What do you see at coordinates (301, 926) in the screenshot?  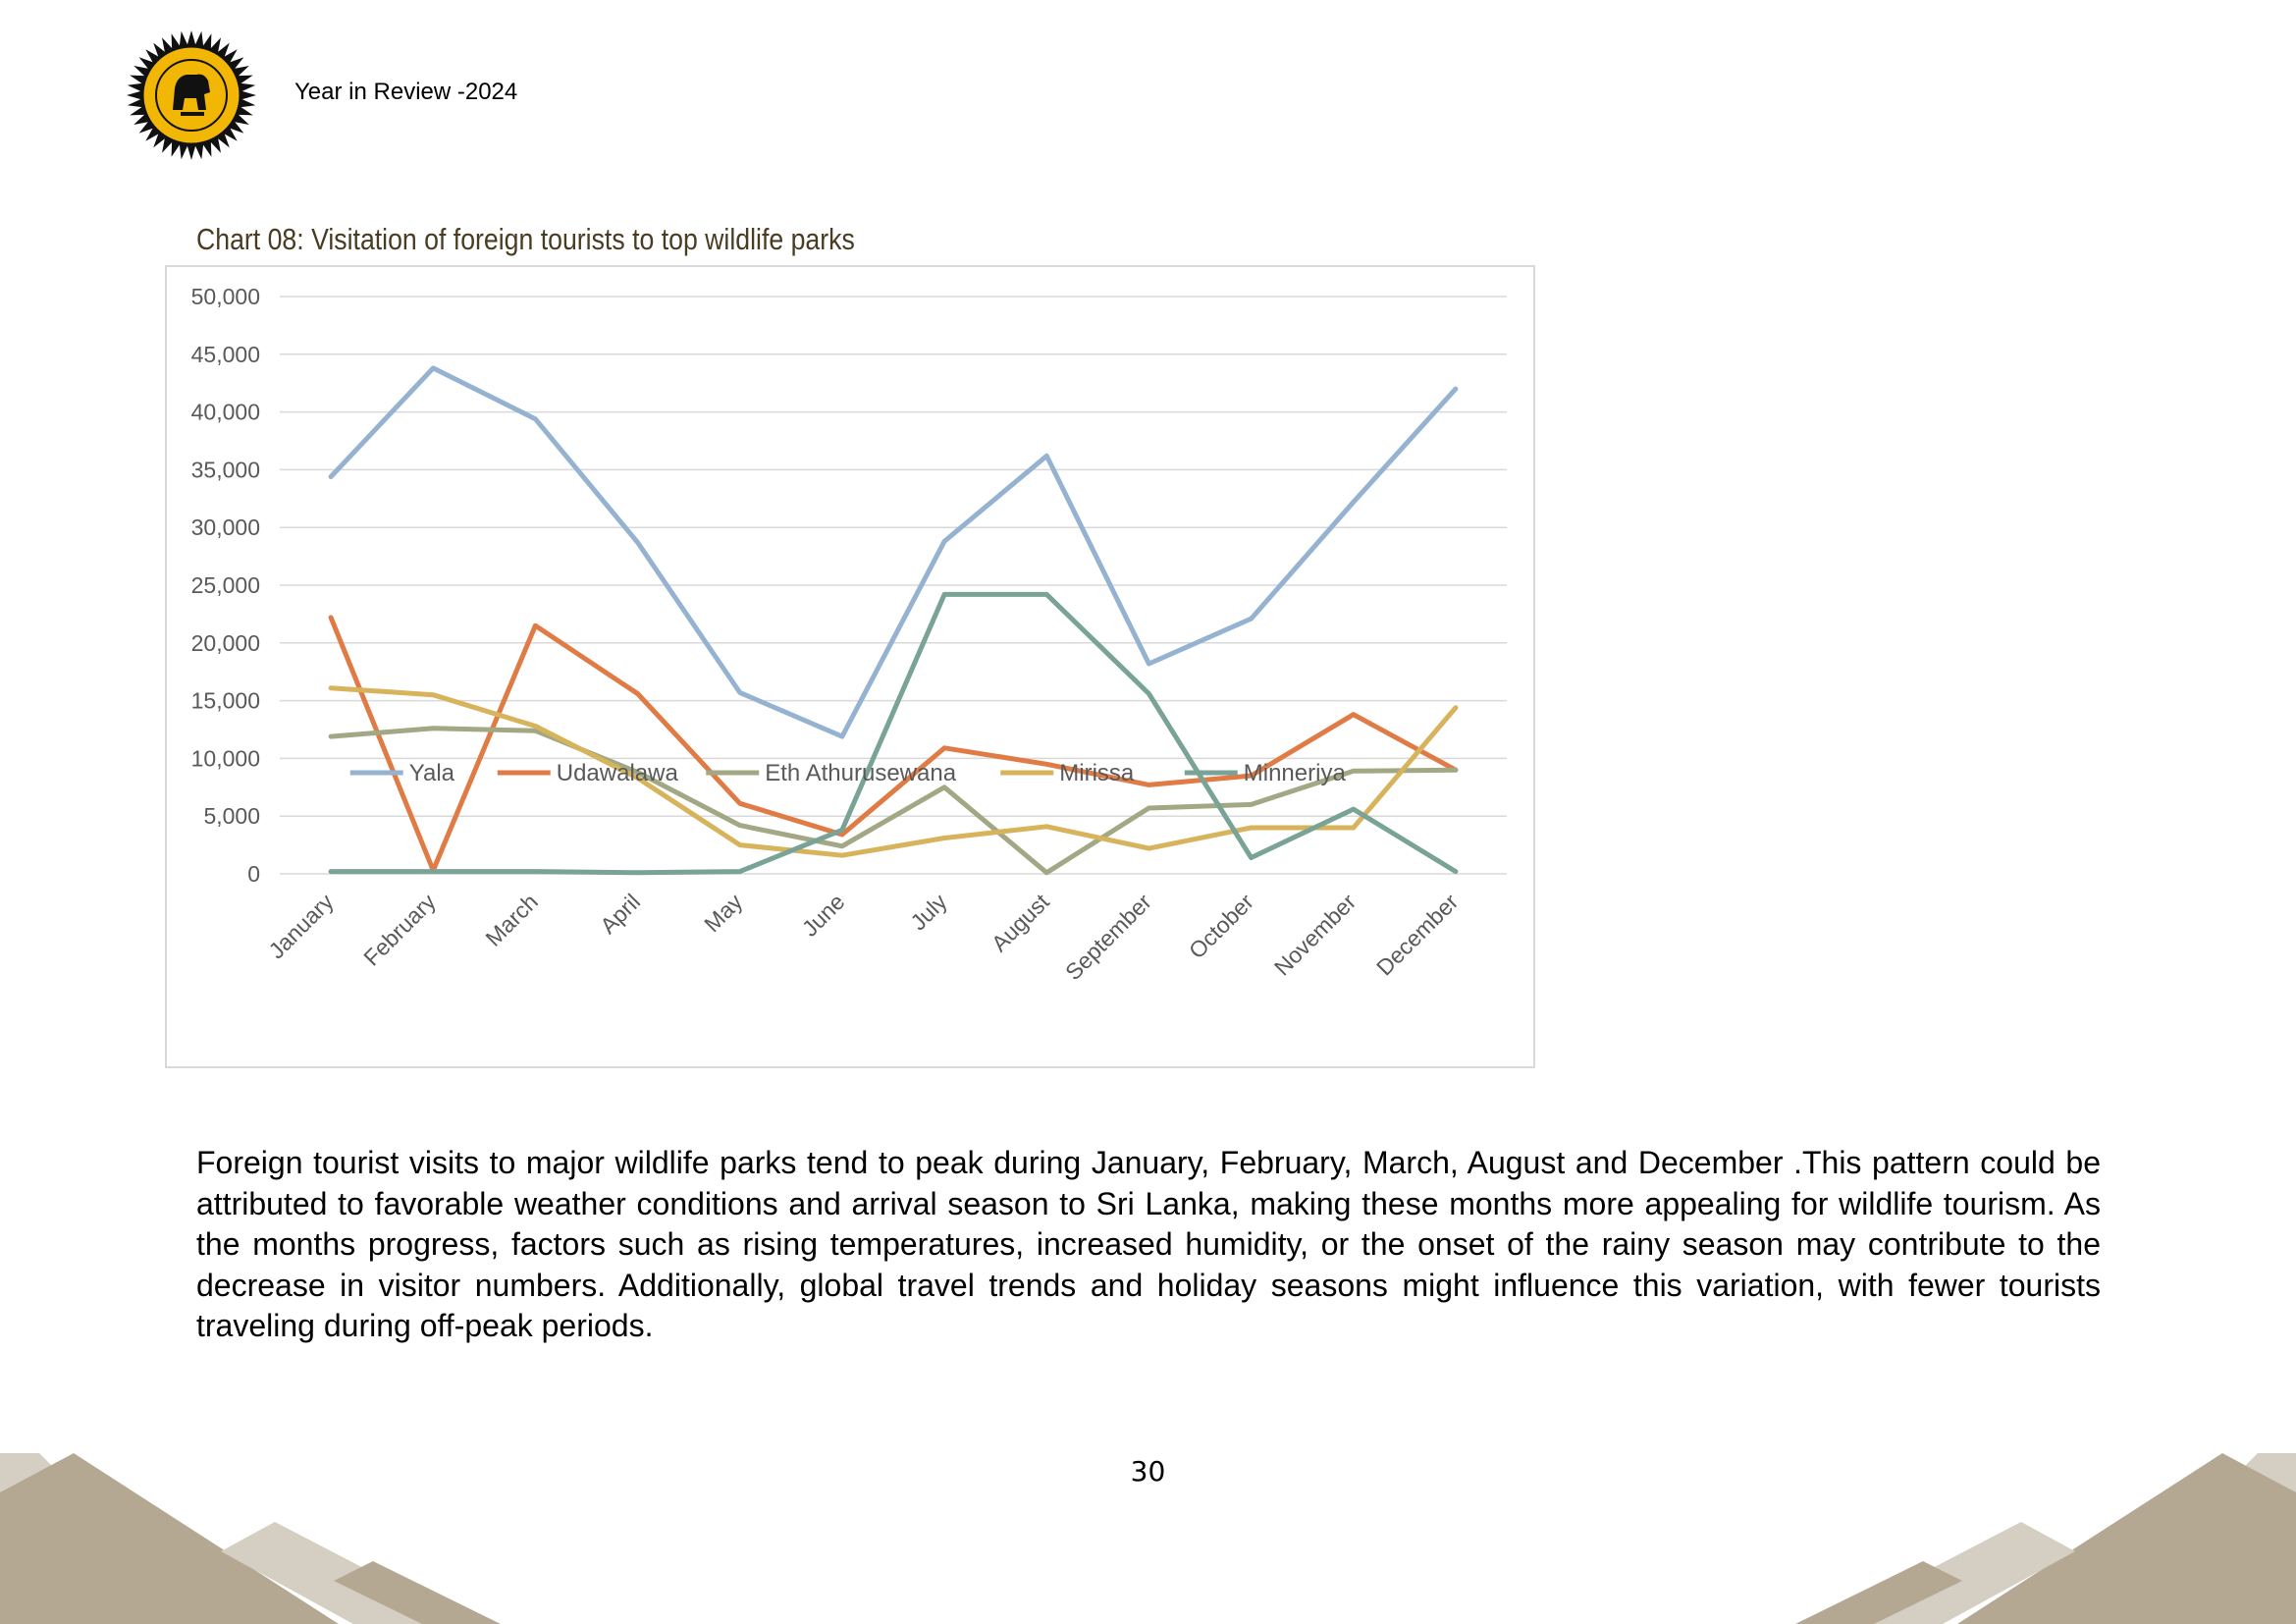 I see `x-tick-label: January` at bounding box center [301, 926].